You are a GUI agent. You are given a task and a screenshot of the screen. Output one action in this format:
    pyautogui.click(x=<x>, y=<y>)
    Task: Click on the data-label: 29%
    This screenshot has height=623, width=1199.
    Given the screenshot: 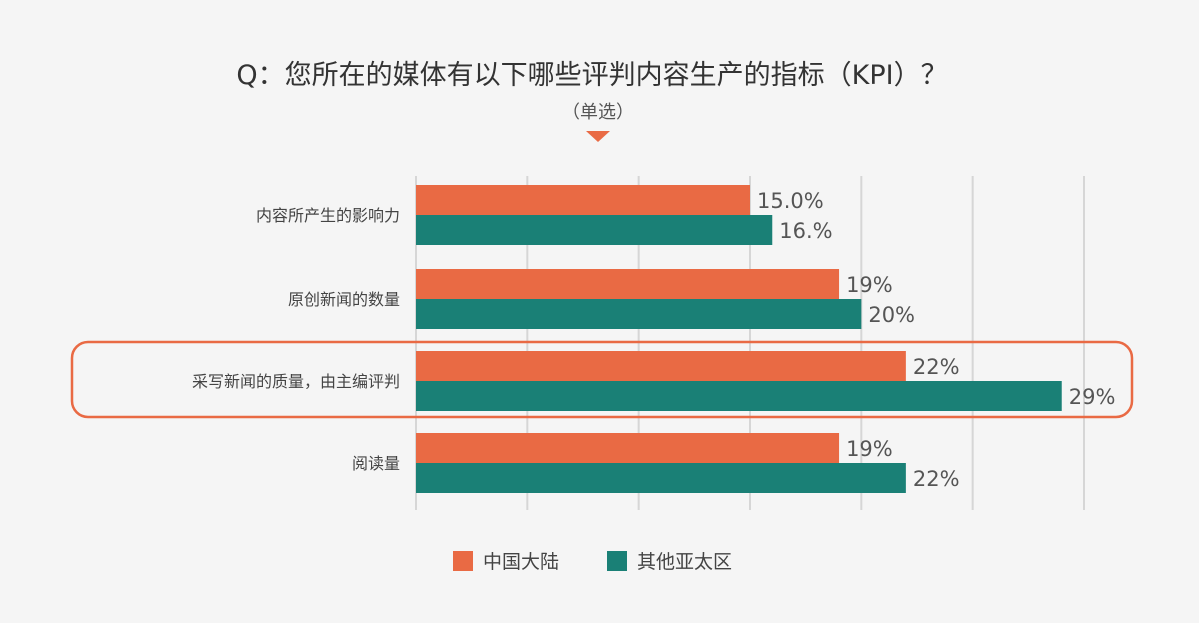 What is the action you would take?
    pyautogui.click(x=1092, y=397)
    